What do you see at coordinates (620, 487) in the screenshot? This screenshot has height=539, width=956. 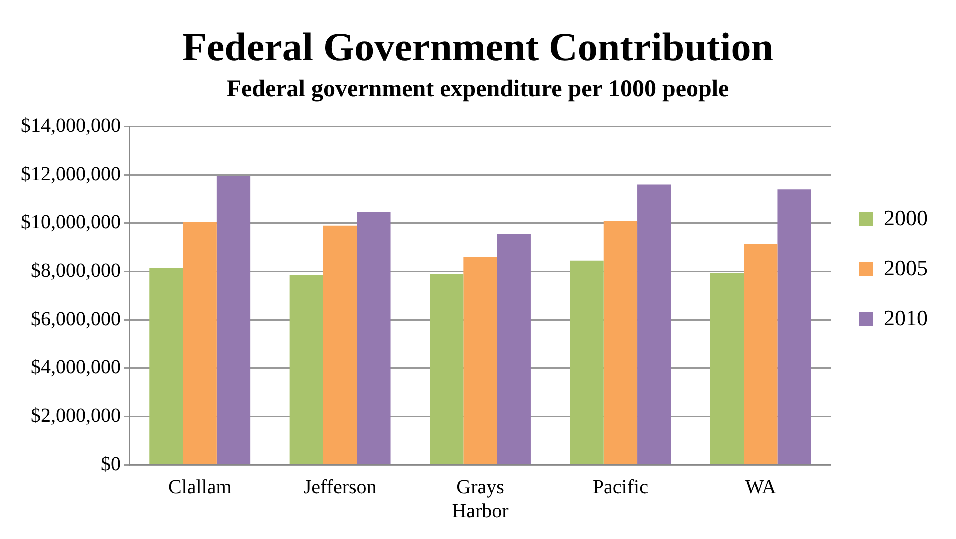 I see `x-tick-label: Pacific` at bounding box center [620, 487].